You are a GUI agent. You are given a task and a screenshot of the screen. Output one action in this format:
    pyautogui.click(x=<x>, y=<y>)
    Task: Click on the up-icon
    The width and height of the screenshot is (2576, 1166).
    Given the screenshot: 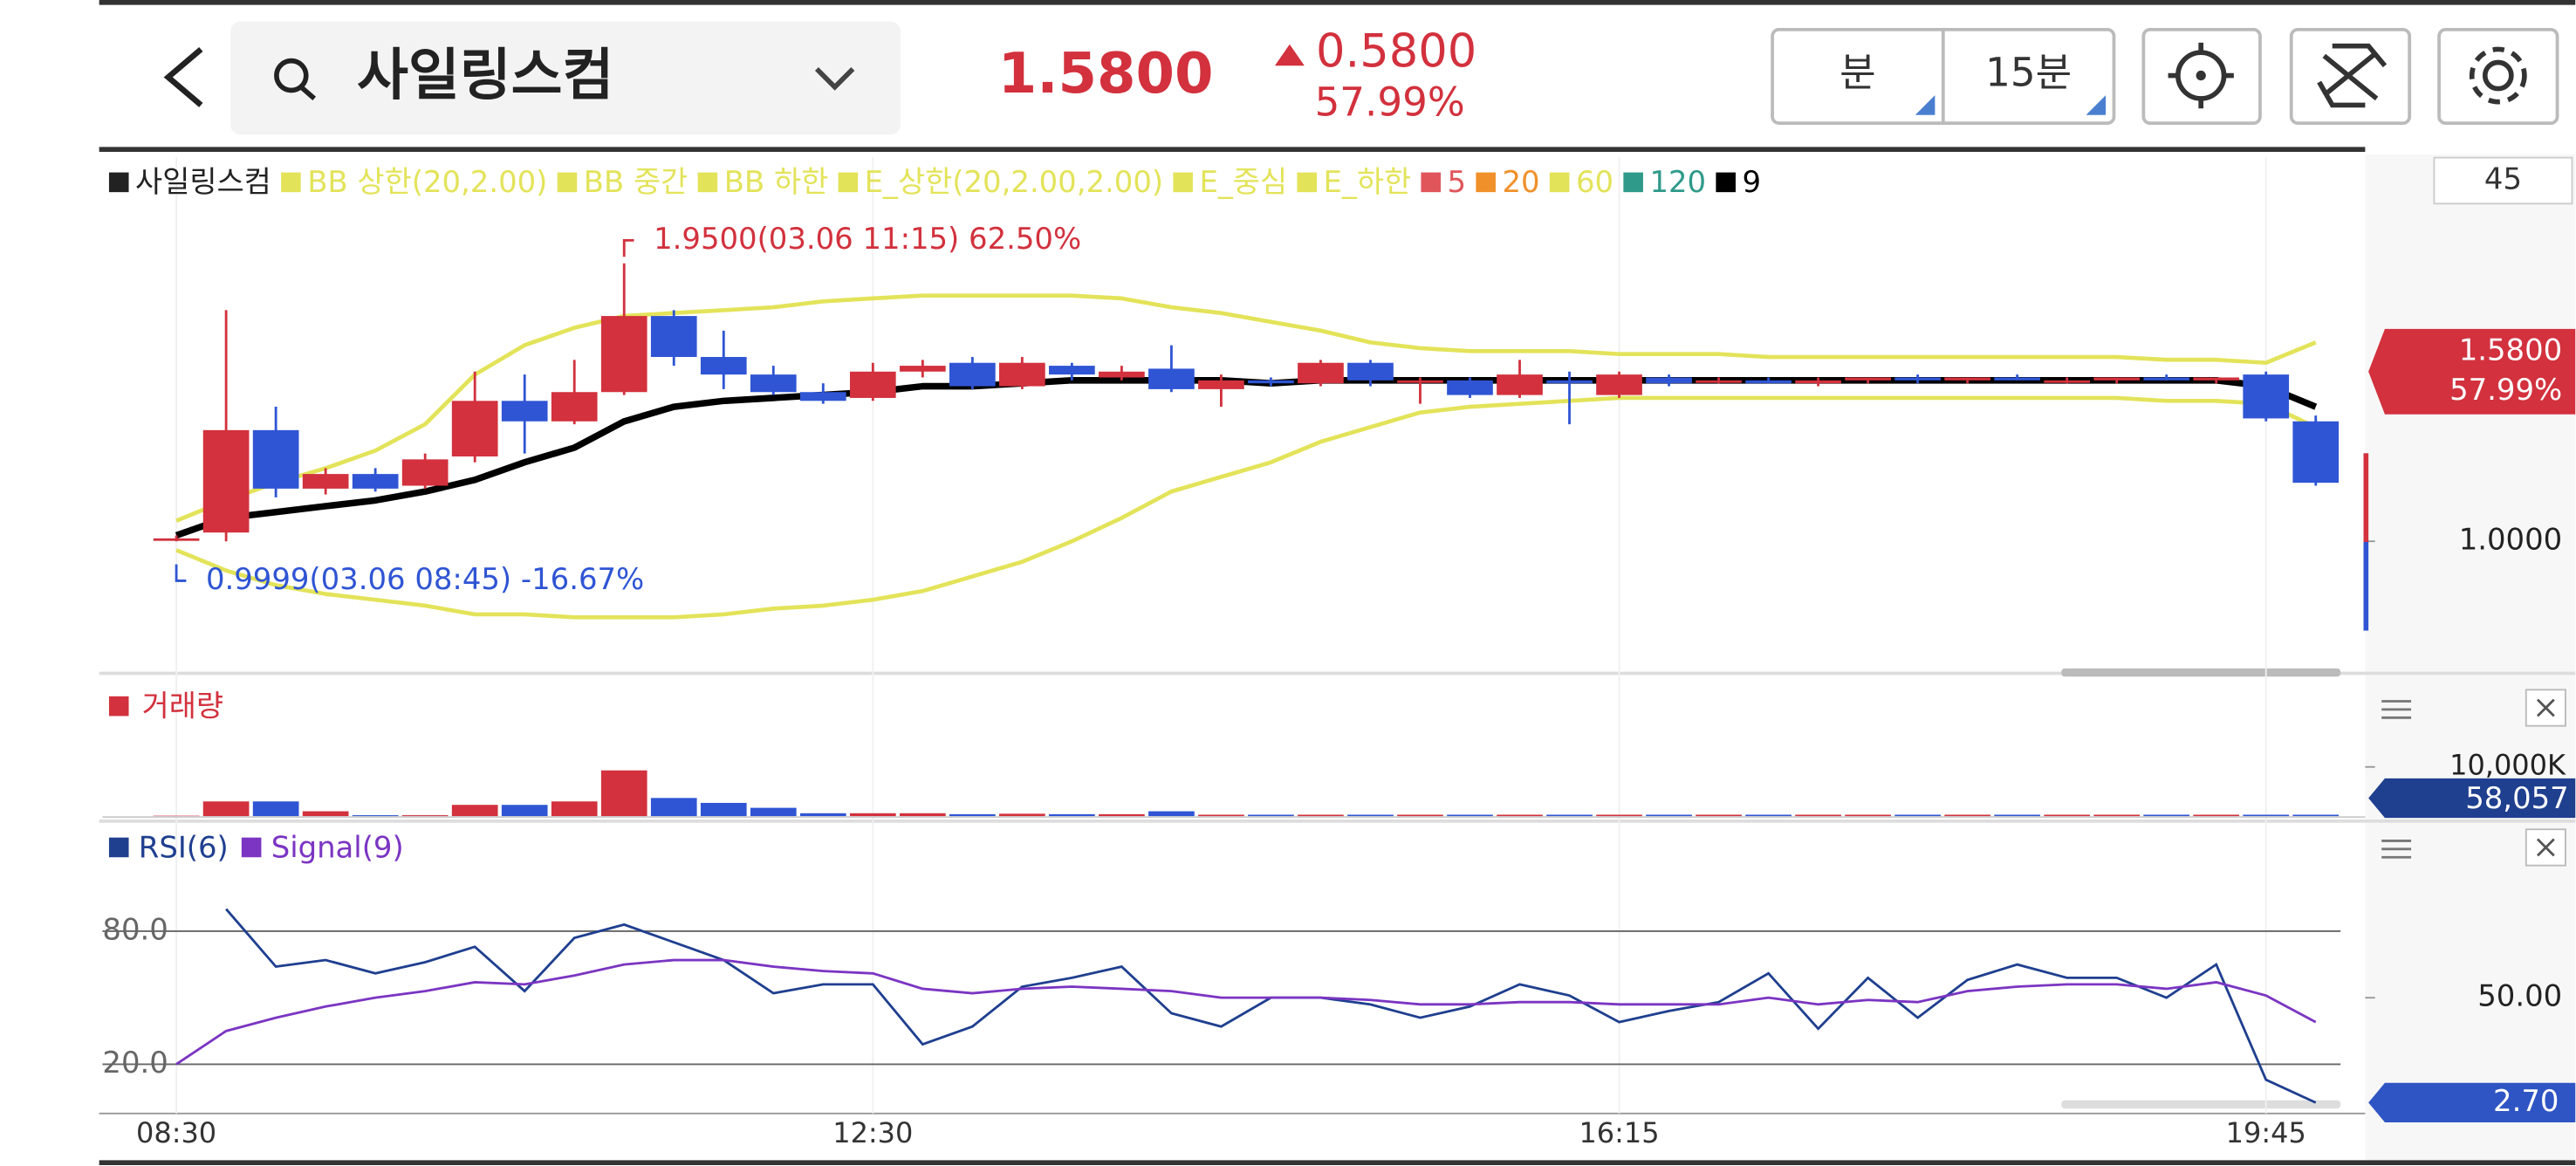 What is the action you would take?
    pyautogui.click(x=1290, y=55)
    